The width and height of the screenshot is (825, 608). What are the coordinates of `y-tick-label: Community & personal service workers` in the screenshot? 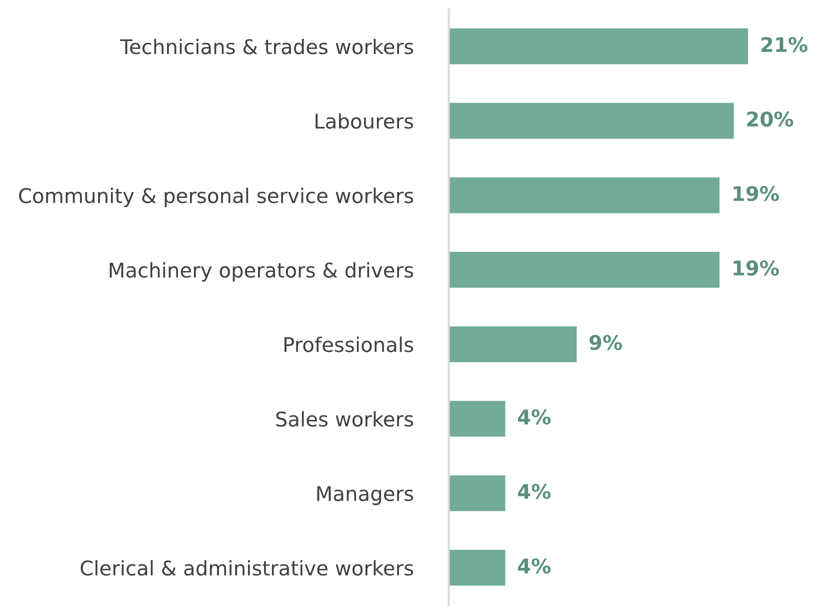 It's located at (216, 198).